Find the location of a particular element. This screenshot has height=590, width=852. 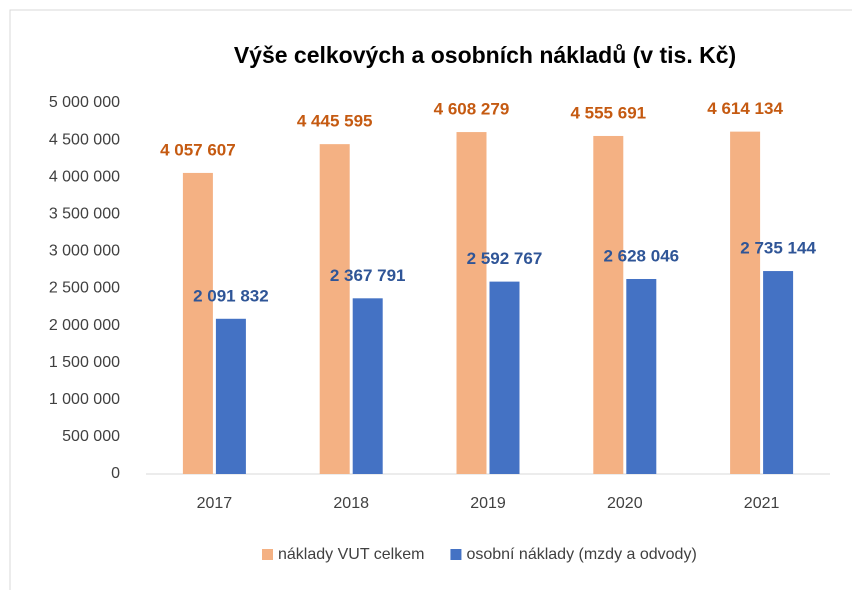

x-tick-label: 2021 is located at coordinates (762, 503).